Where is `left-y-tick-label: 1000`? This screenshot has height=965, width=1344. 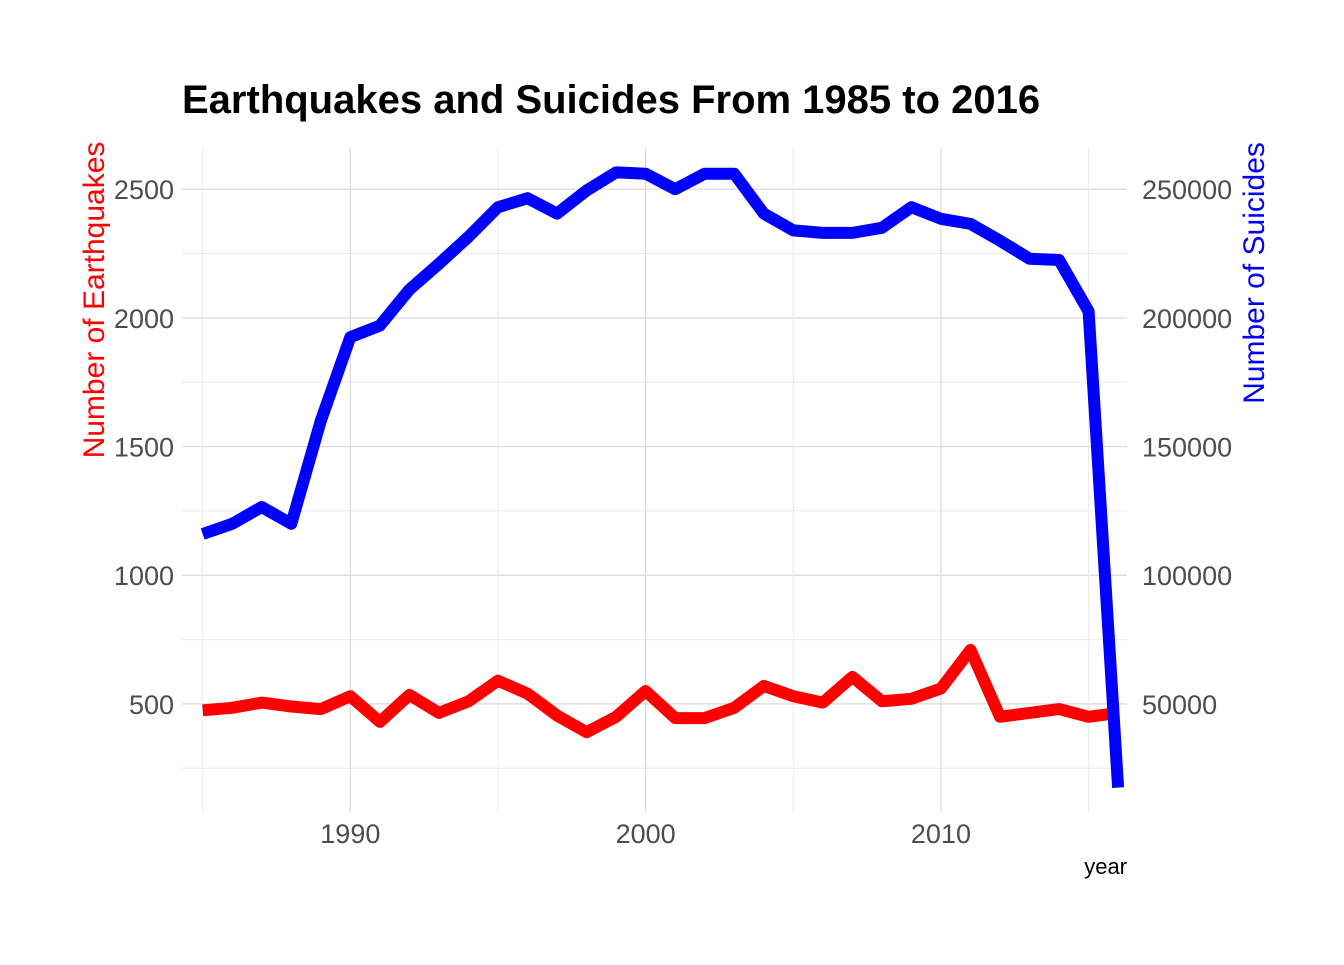 left-y-tick-label: 1000 is located at coordinates (144, 576).